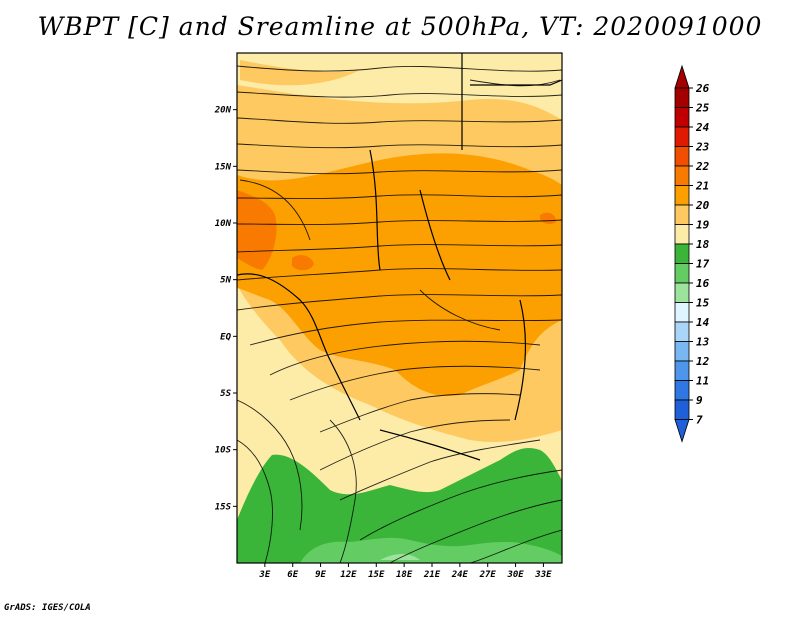  Describe the element at coordinates (376, 575) in the screenshot. I see `lon-tick-label: 15E` at that location.